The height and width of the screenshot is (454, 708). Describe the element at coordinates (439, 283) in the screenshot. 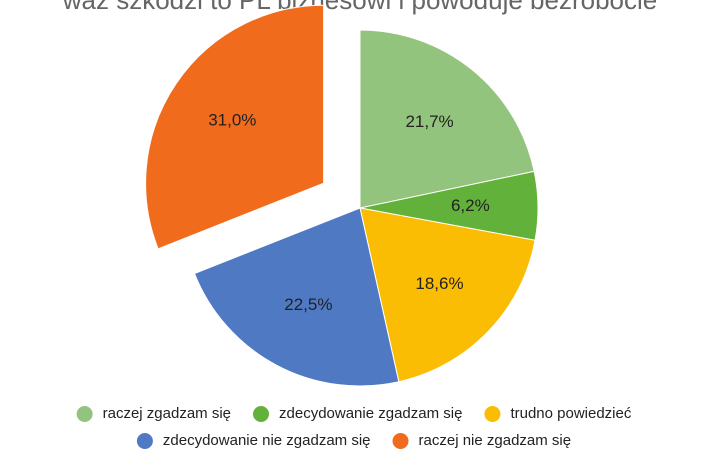

I see `data-label: 18,6%` at that location.